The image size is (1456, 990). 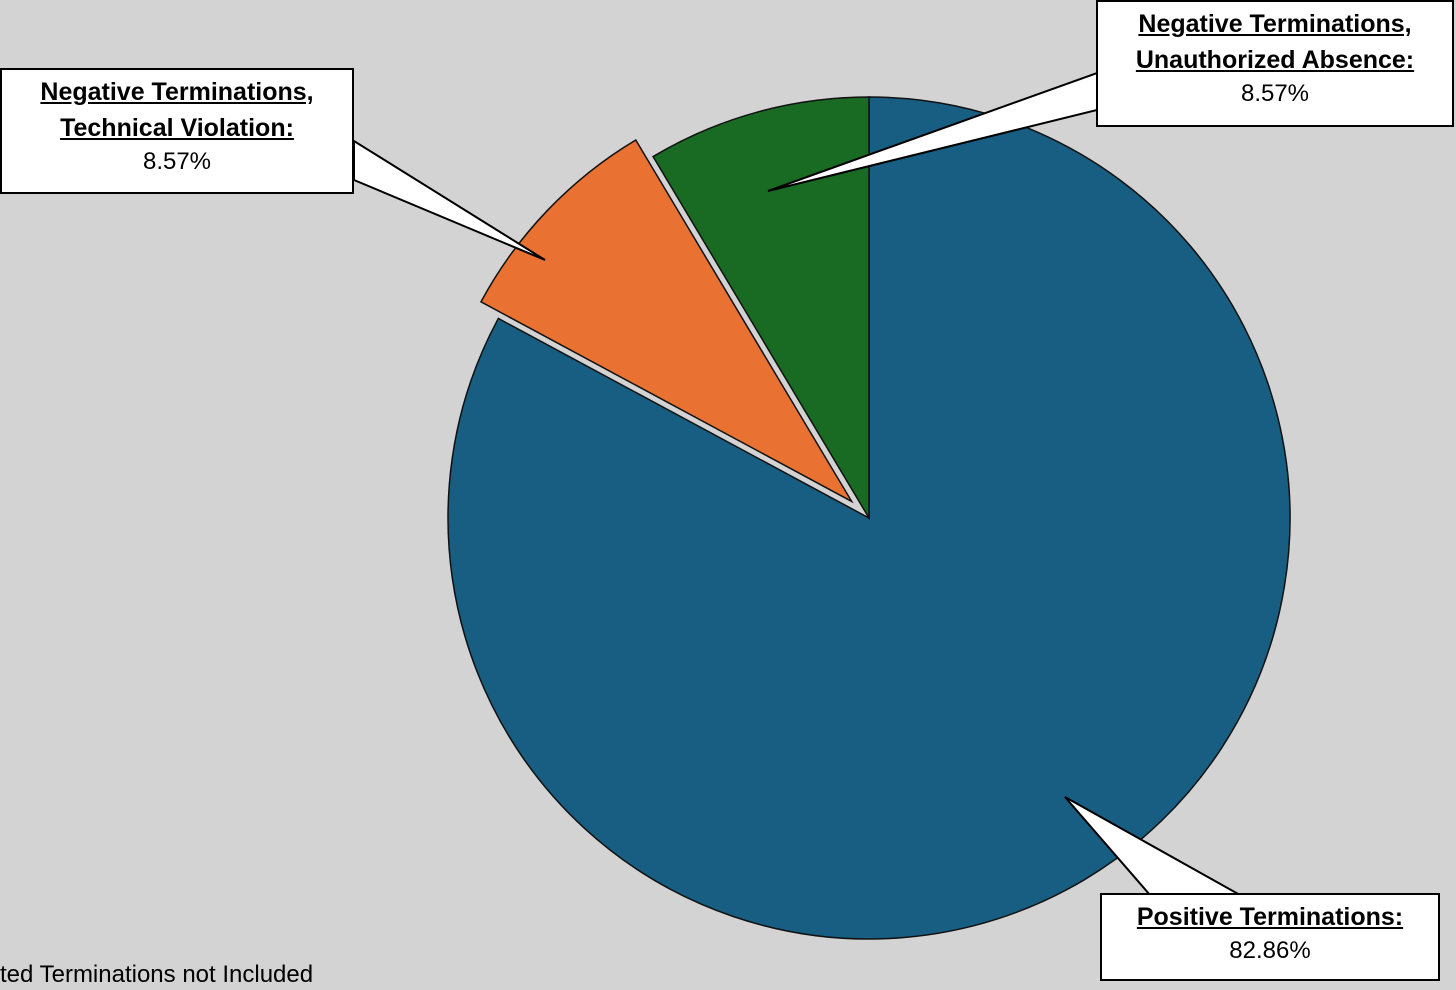 I want to click on slice-technical-violation, so click(x=666, y=321).